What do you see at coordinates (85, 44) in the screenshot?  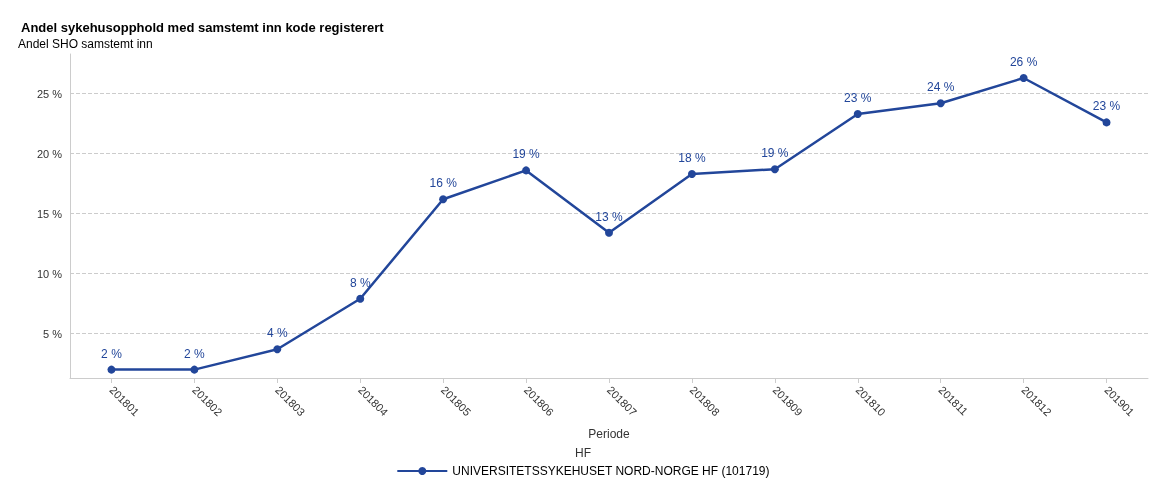 I see `y-axis-title: Andel SHO samstemt inn` at bounding box center [85, 44].